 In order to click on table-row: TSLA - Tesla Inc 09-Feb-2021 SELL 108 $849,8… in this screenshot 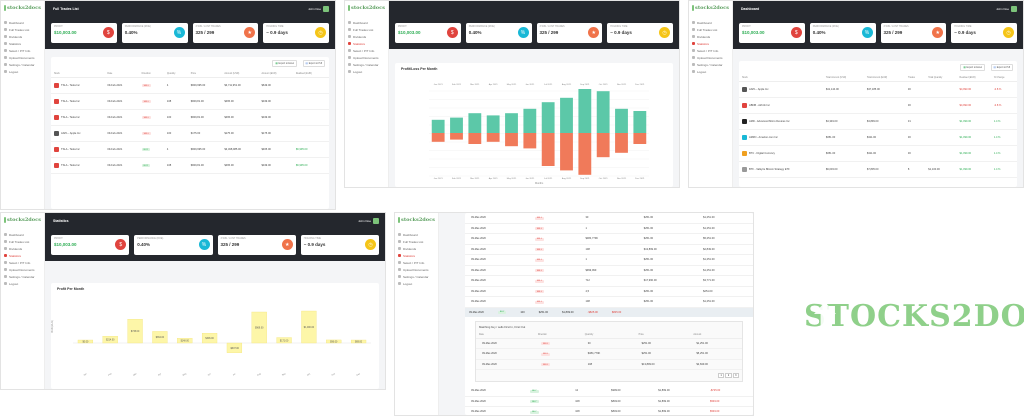, I will do `click(190, 101)`.